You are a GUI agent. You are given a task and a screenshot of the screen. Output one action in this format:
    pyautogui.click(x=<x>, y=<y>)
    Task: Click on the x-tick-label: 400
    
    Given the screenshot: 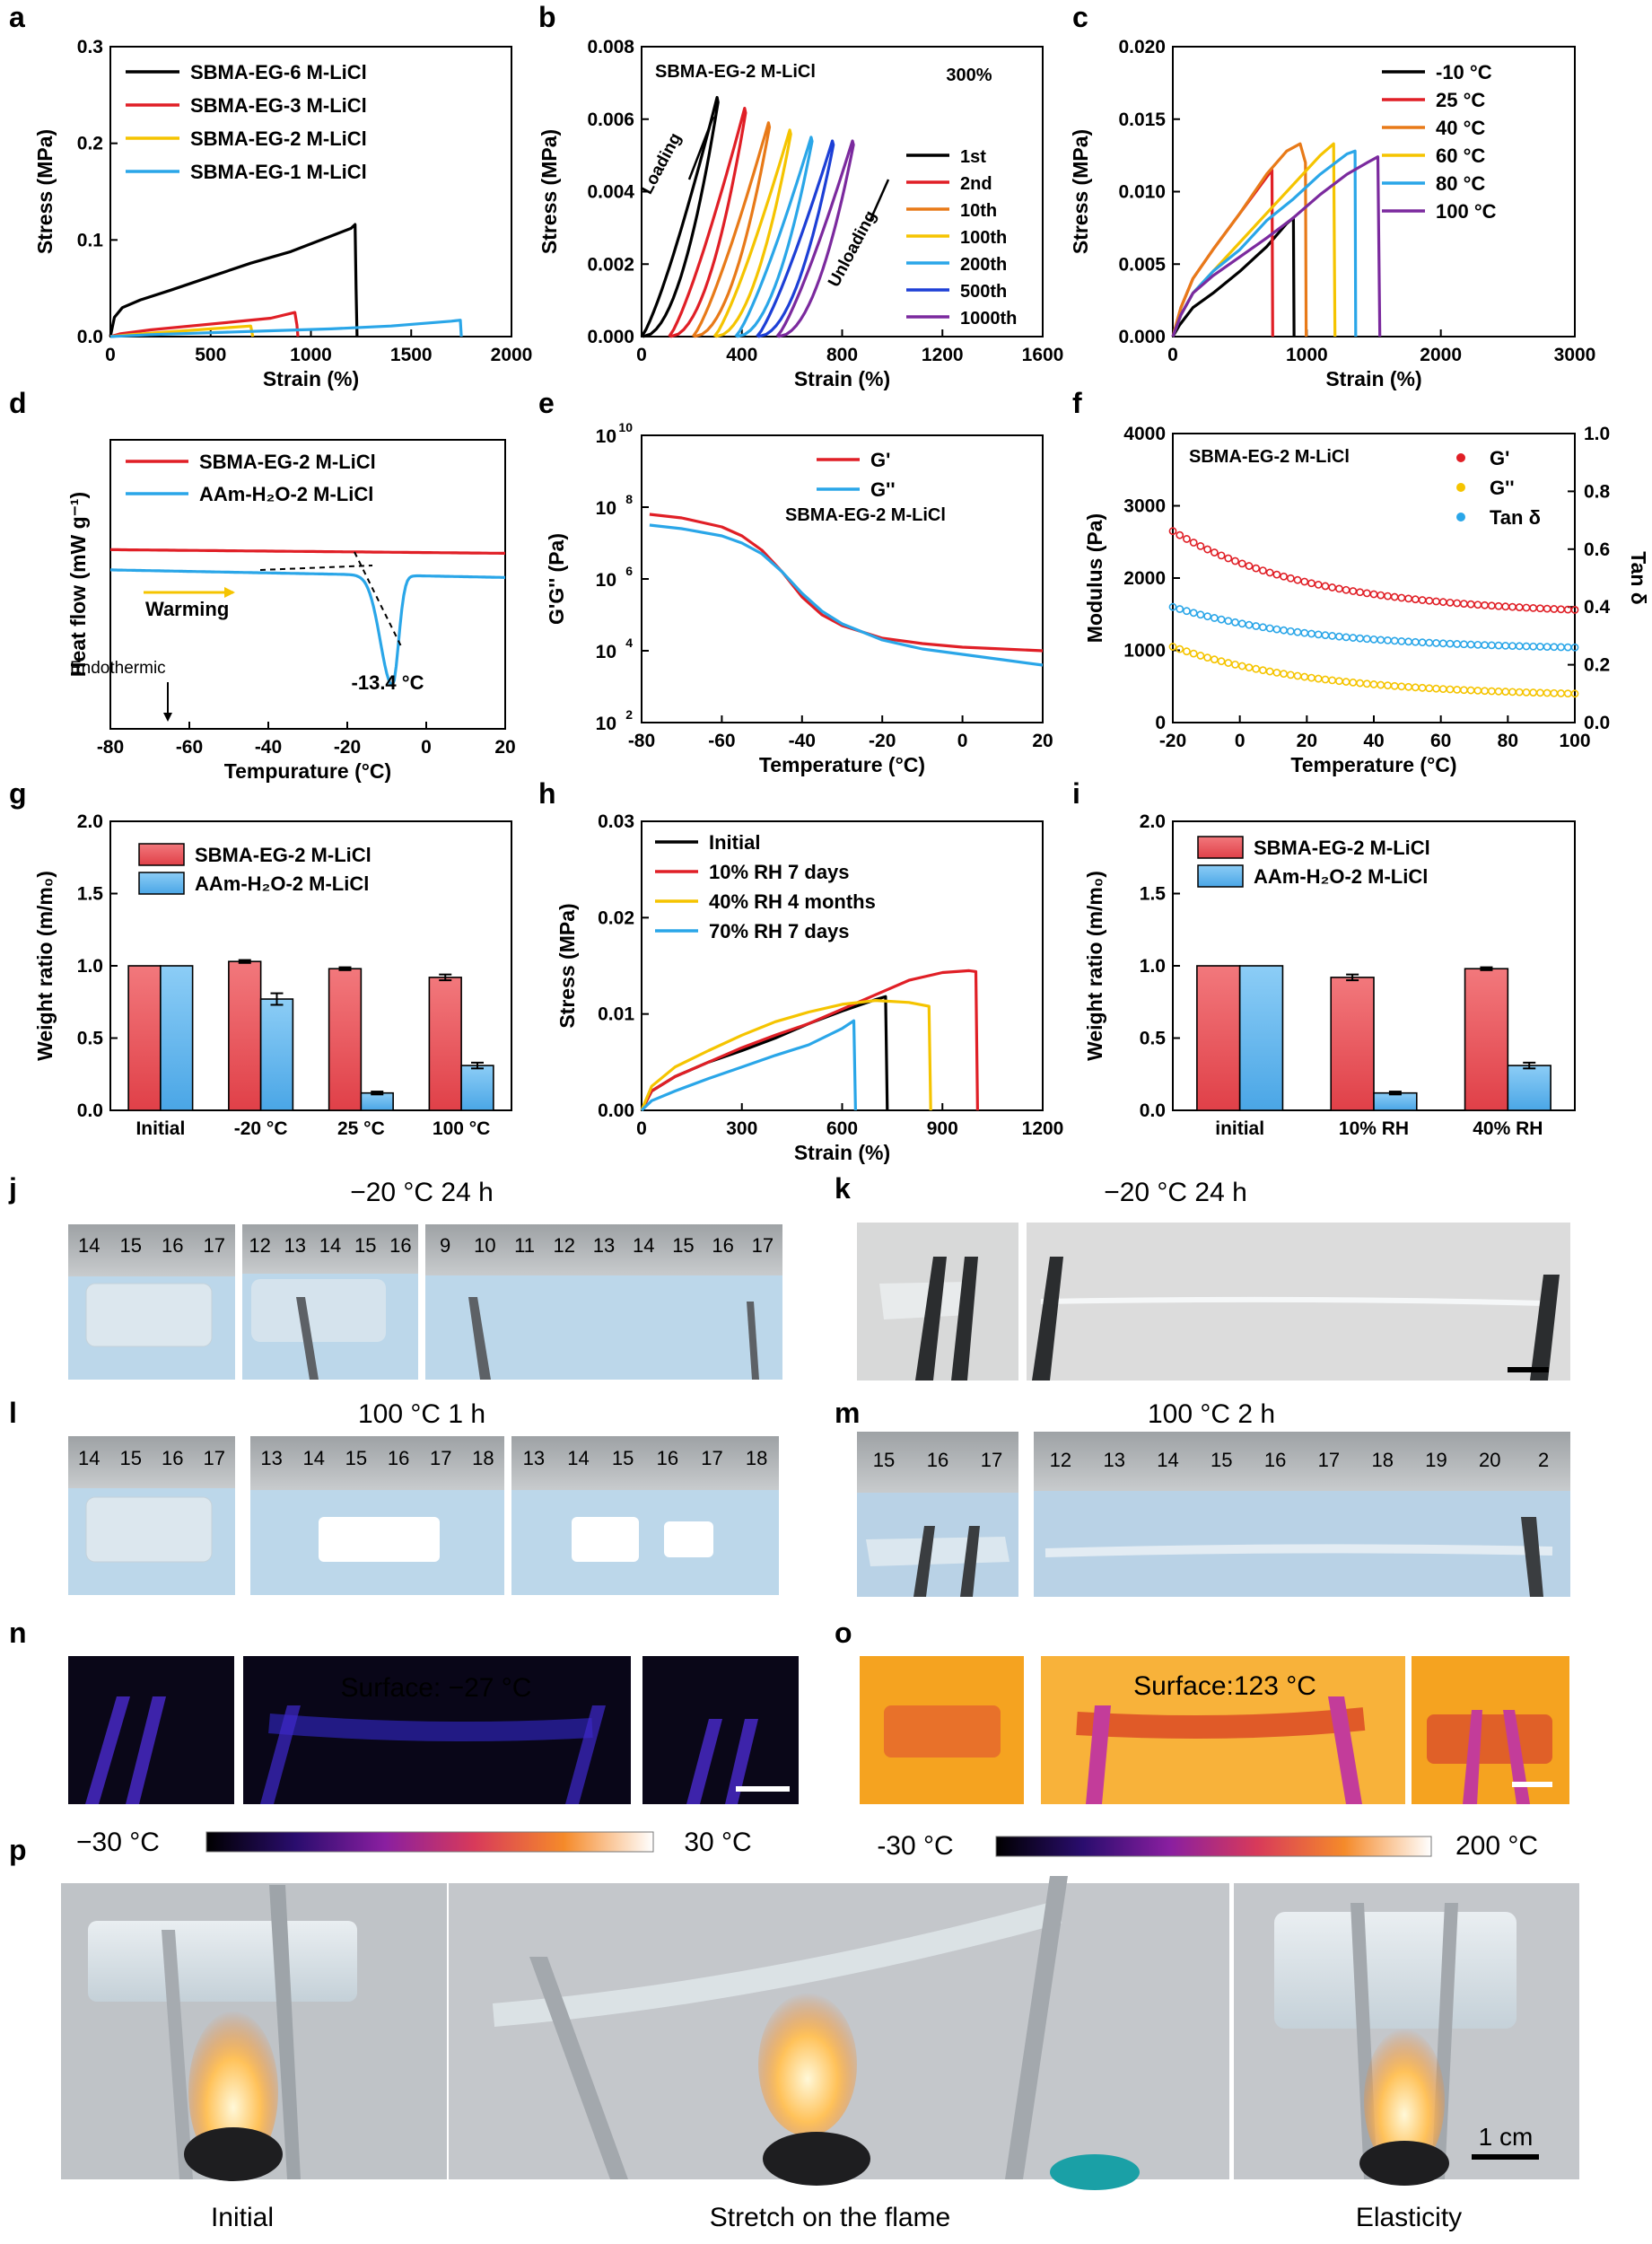 What is the action you would take?
    pyautogui.click(x=741, y=355)
    